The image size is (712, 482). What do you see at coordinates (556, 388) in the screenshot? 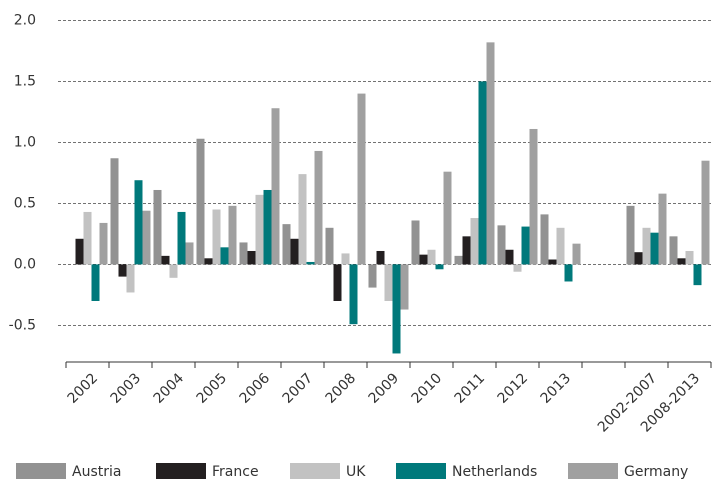
I see `x-tick-label: 2013` at bounding box center [556, 388].